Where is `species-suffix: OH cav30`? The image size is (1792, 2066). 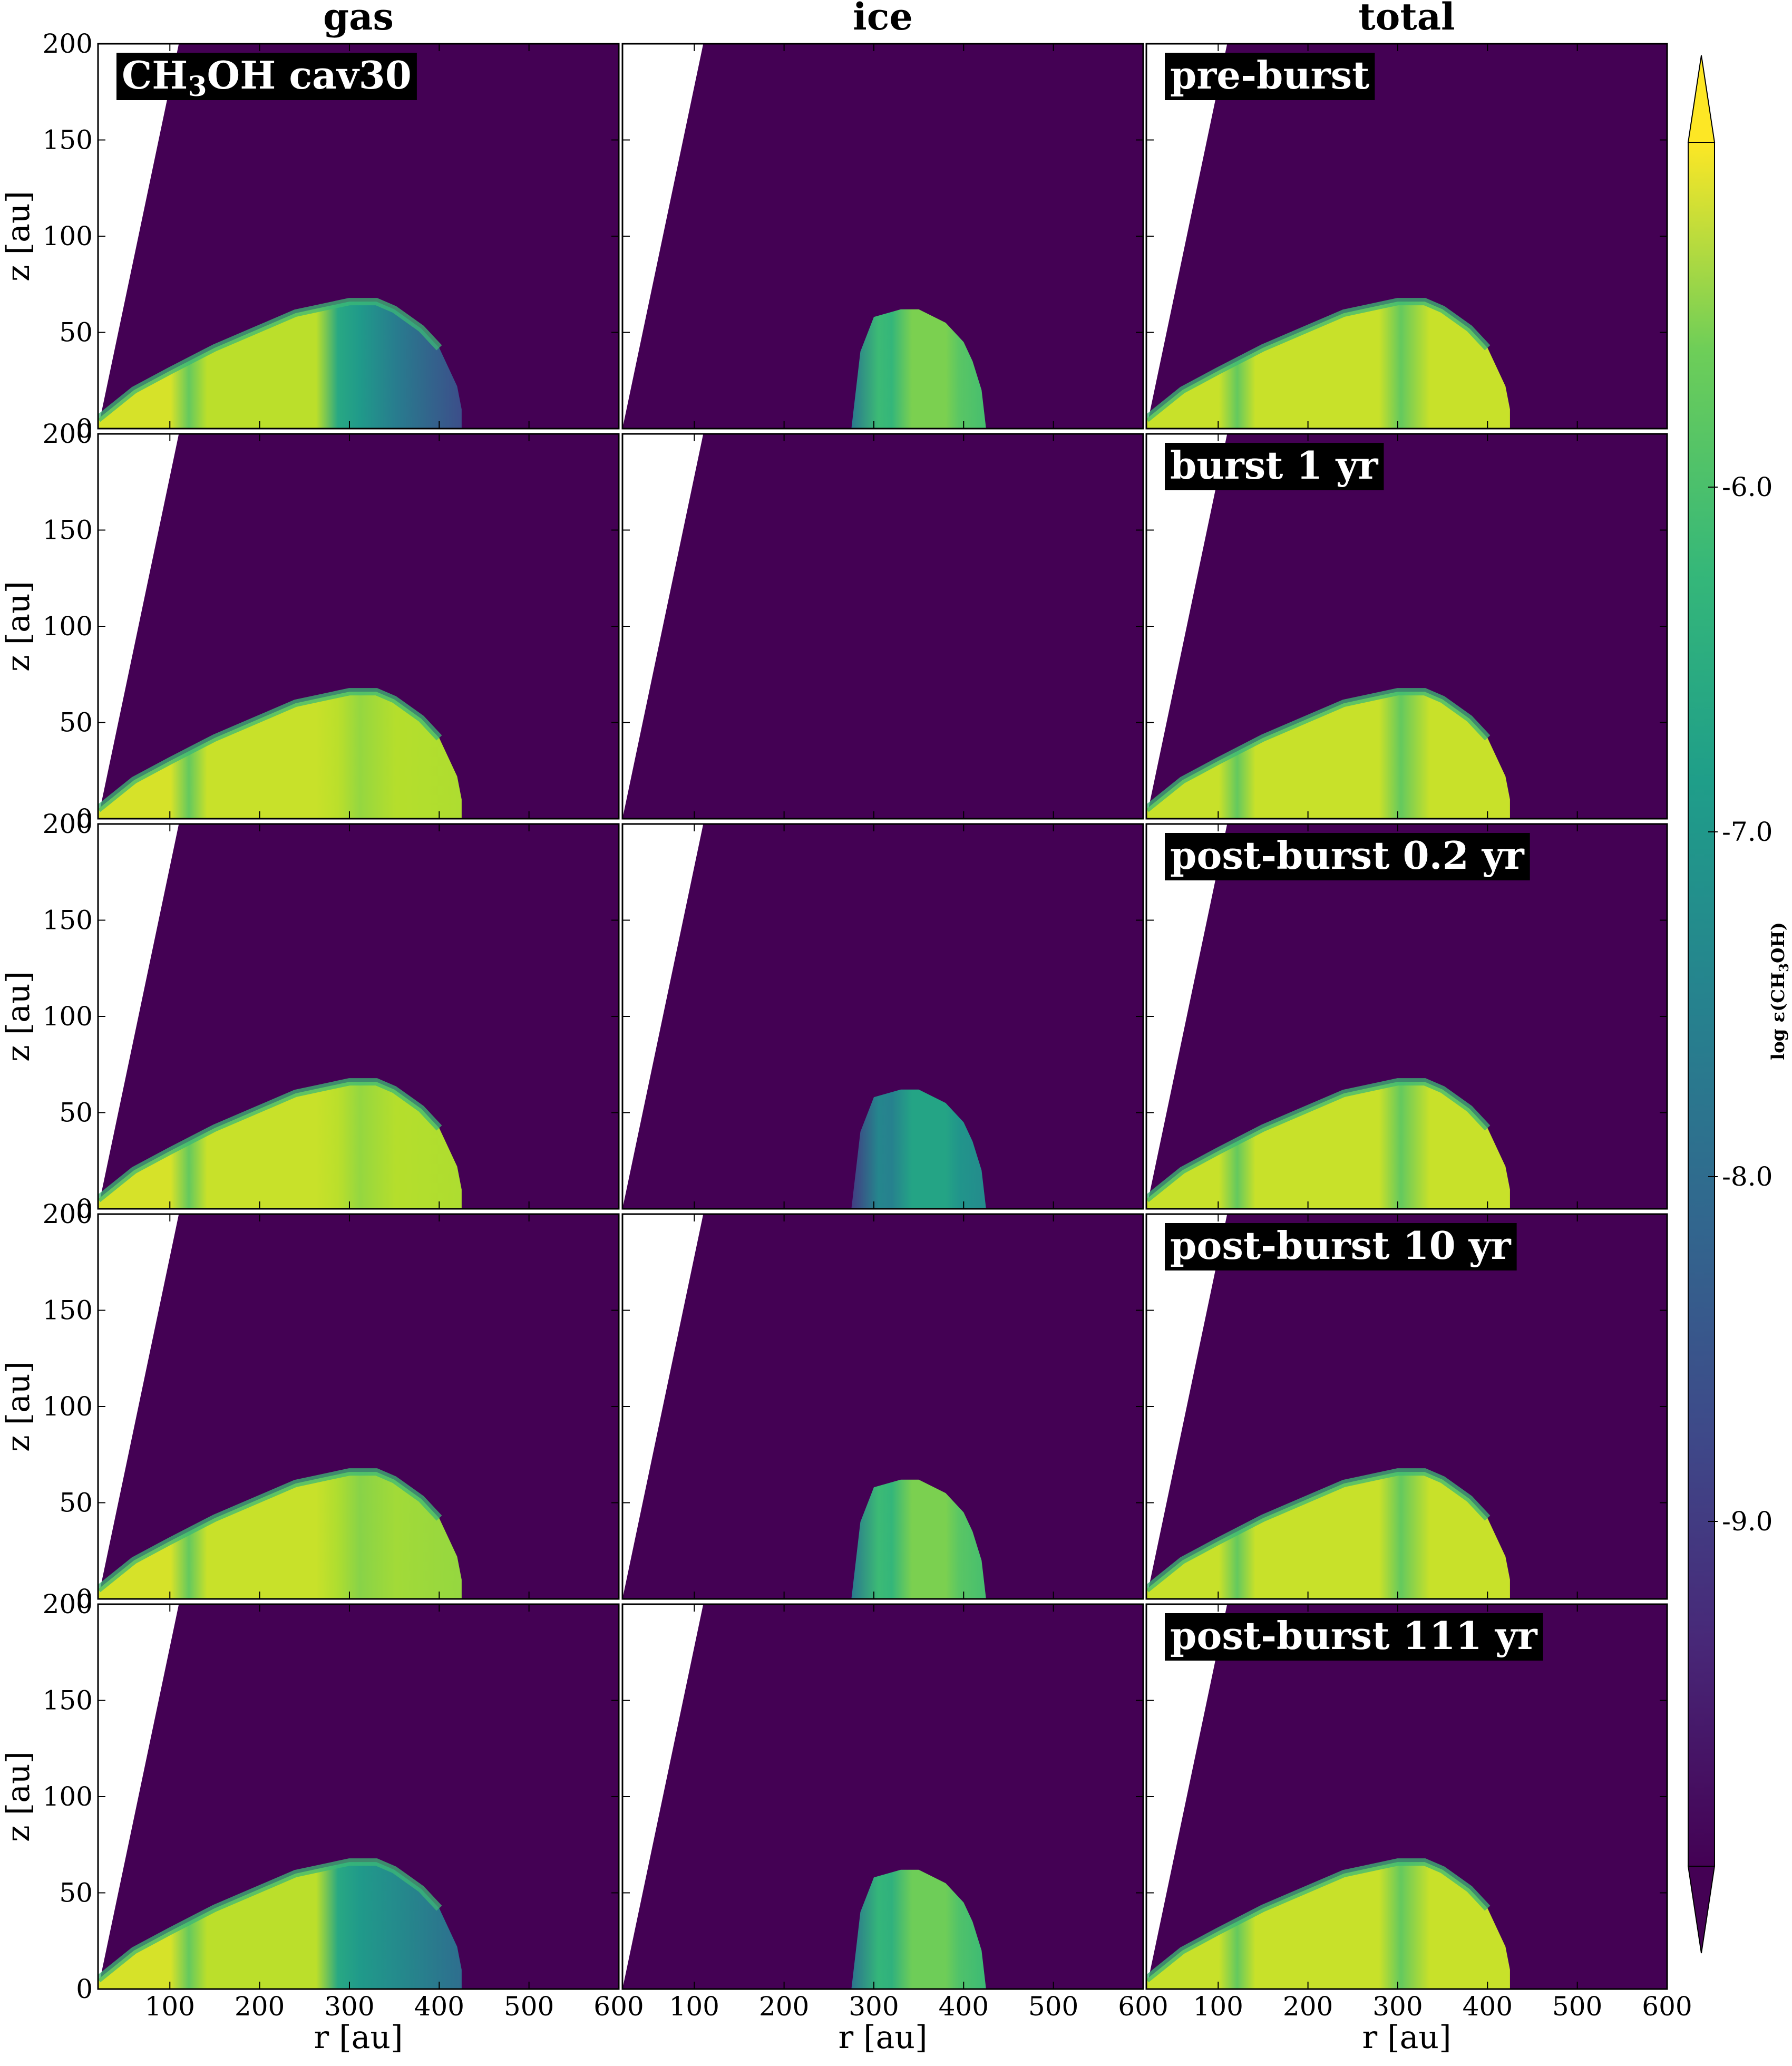
species-suffix: OH cav30 is located at coordinates (309, 75).